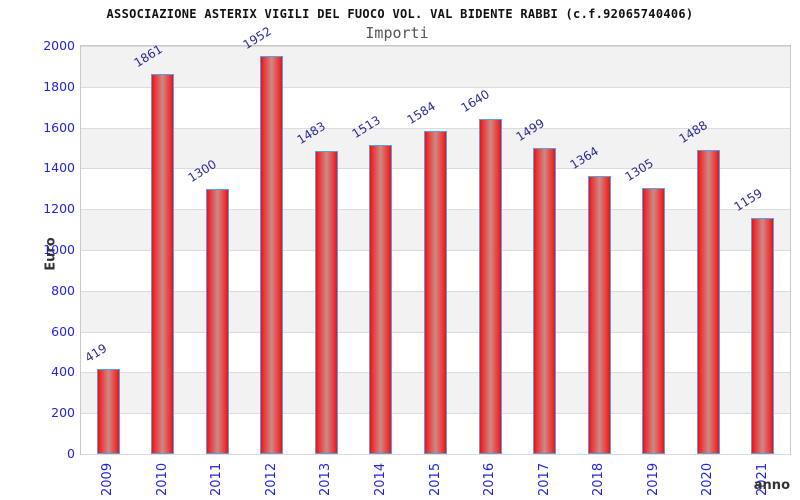 This screenshot has width=800, height=500. I want to click on x-tick-label: 2009, so click(108, 479).